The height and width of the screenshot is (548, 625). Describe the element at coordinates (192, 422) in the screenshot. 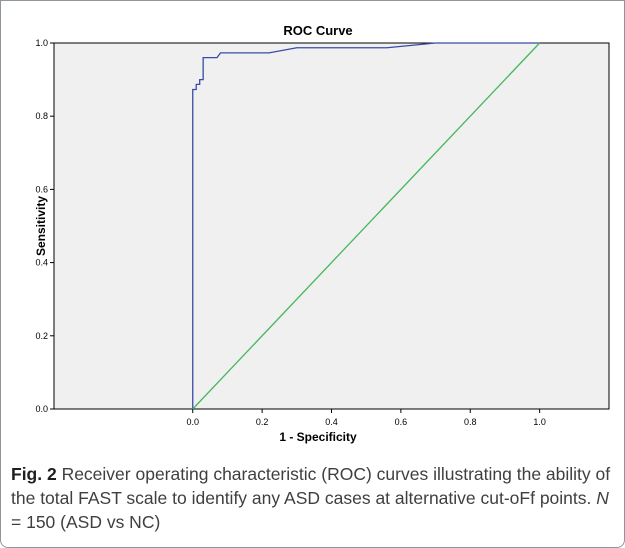

I see `x-tick-label-0: 0.0` at that location.